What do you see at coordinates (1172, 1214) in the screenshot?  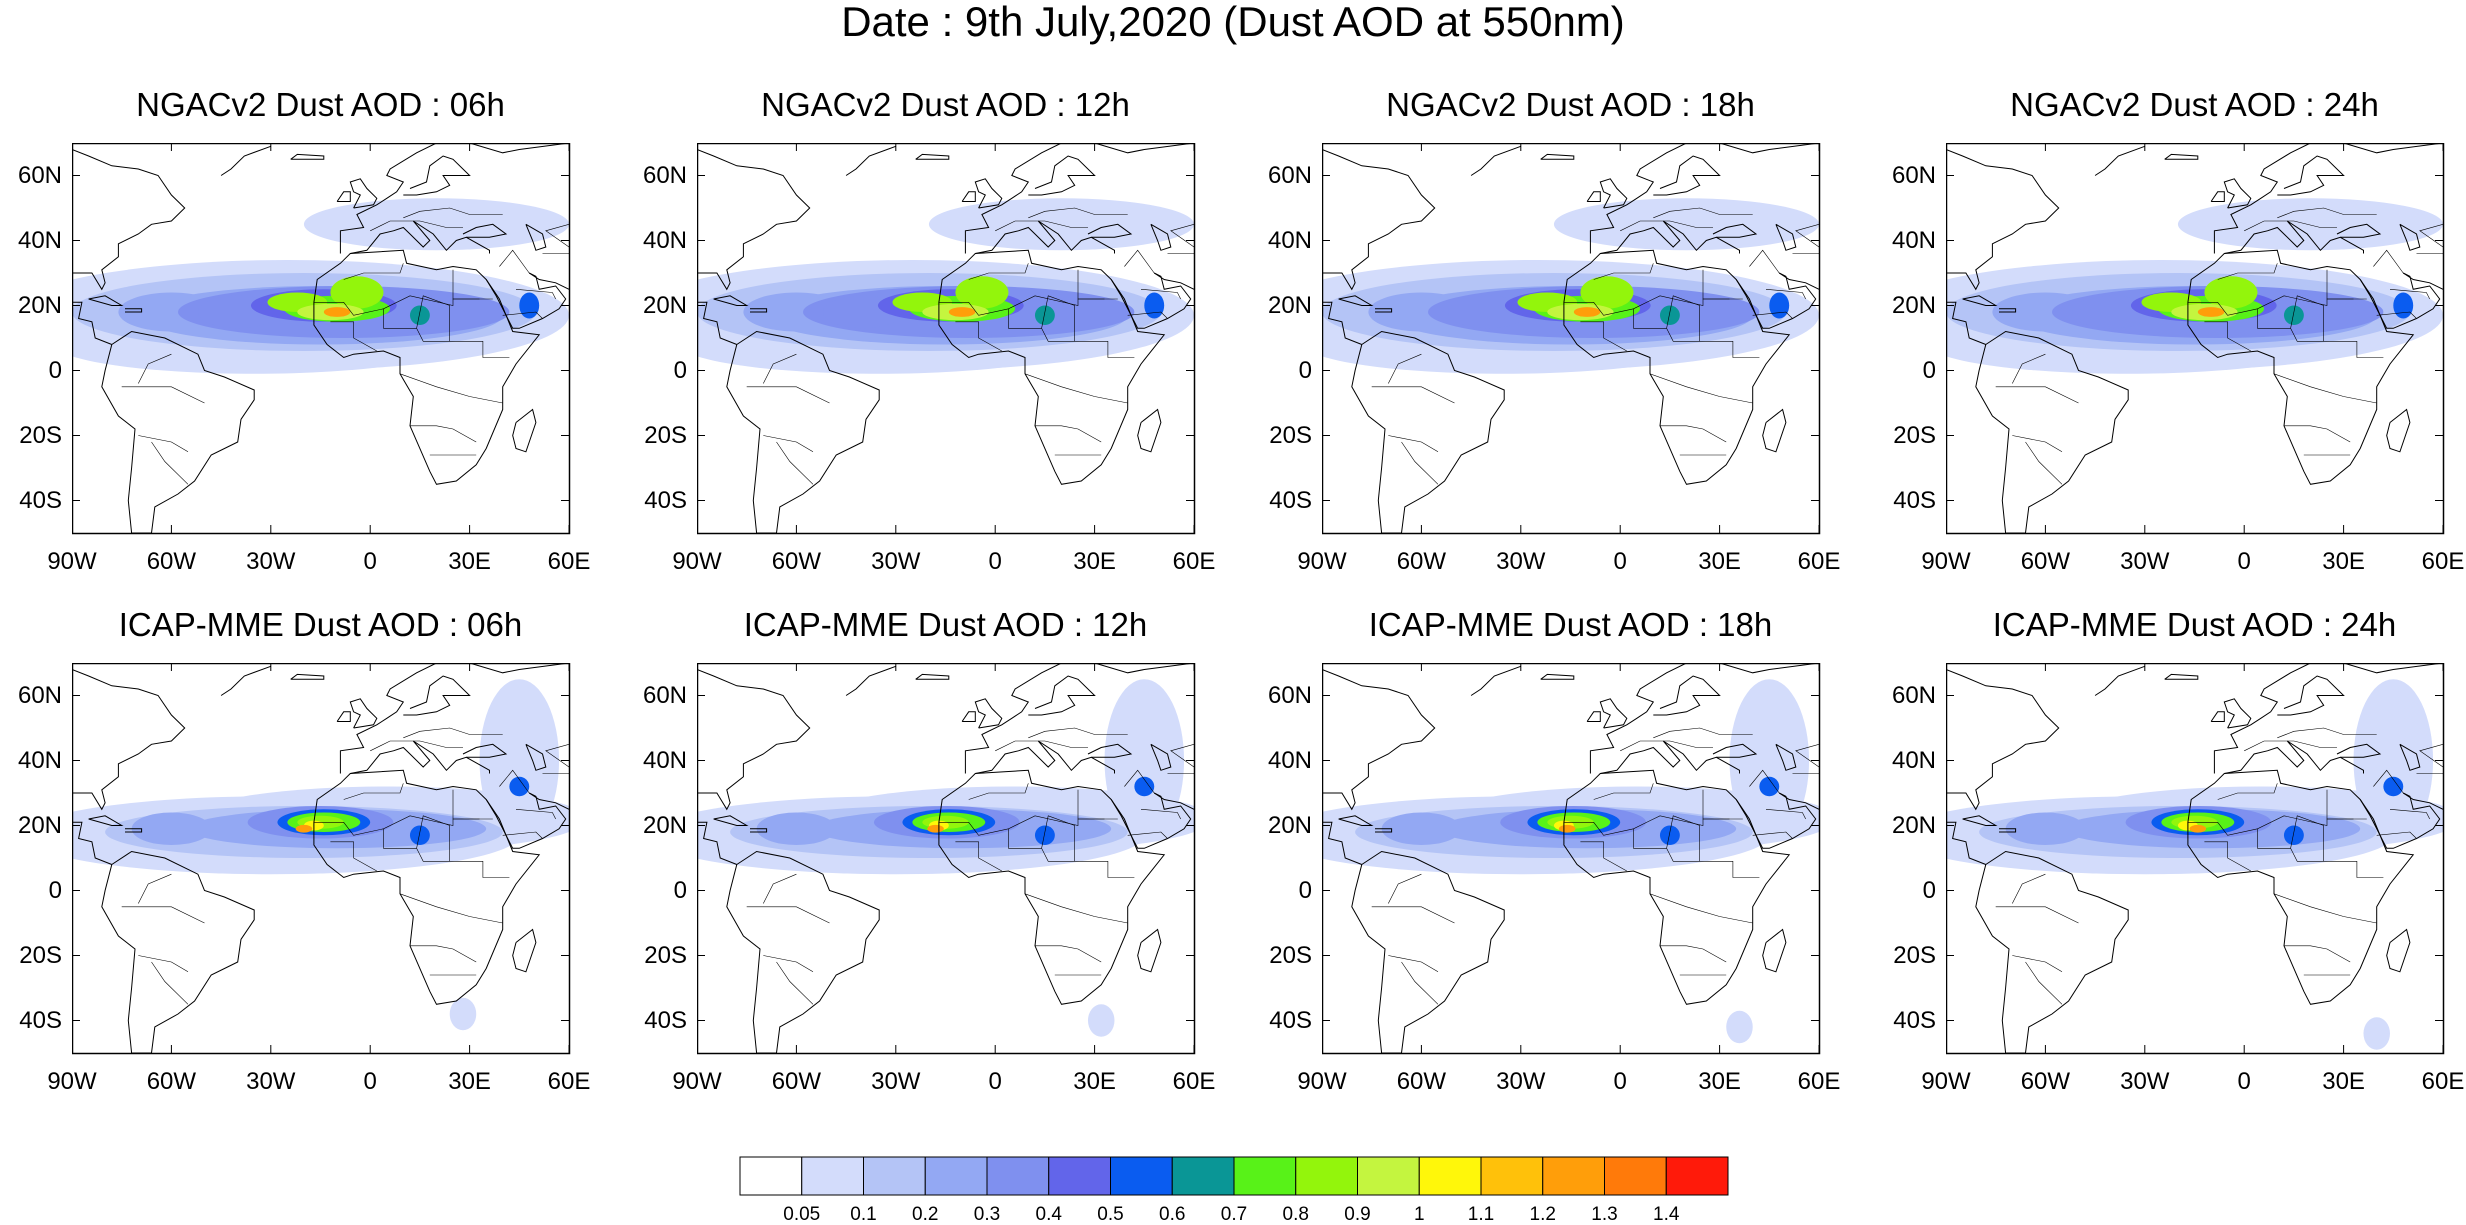 I see `colorbar-tick-label: 0.6` at bounding box center [1172, 1214].